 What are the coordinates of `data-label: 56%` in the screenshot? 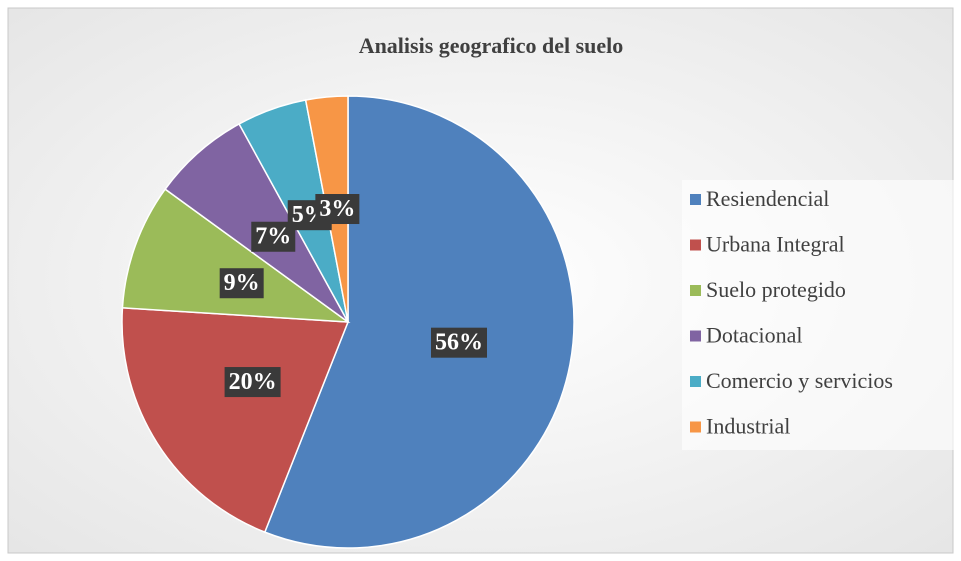 It's located at (459, 343).